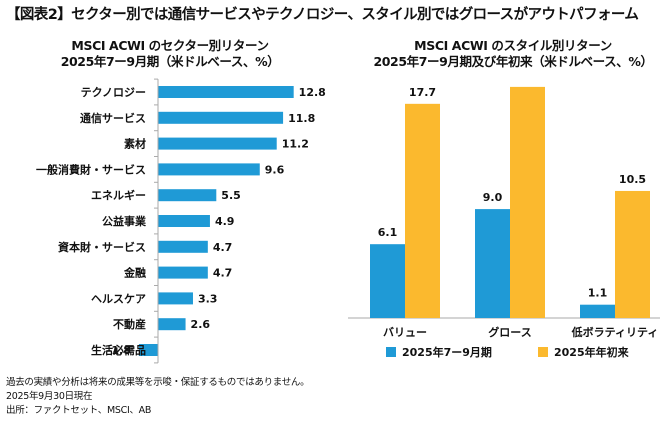 The width and height of the screenshot is (672, 428). What do you see at coordinates (295, 144) in the screenshot?
I see `sector-value-label: 11.2` at bounding box center [295, 144].